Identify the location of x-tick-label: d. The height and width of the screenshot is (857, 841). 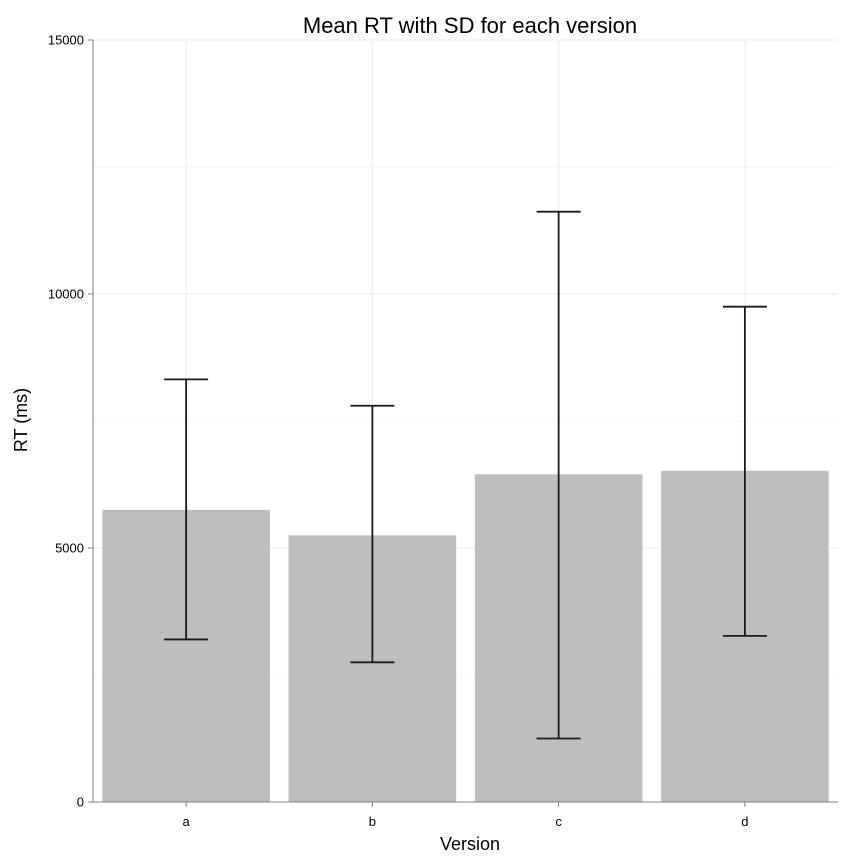
(744, 821).